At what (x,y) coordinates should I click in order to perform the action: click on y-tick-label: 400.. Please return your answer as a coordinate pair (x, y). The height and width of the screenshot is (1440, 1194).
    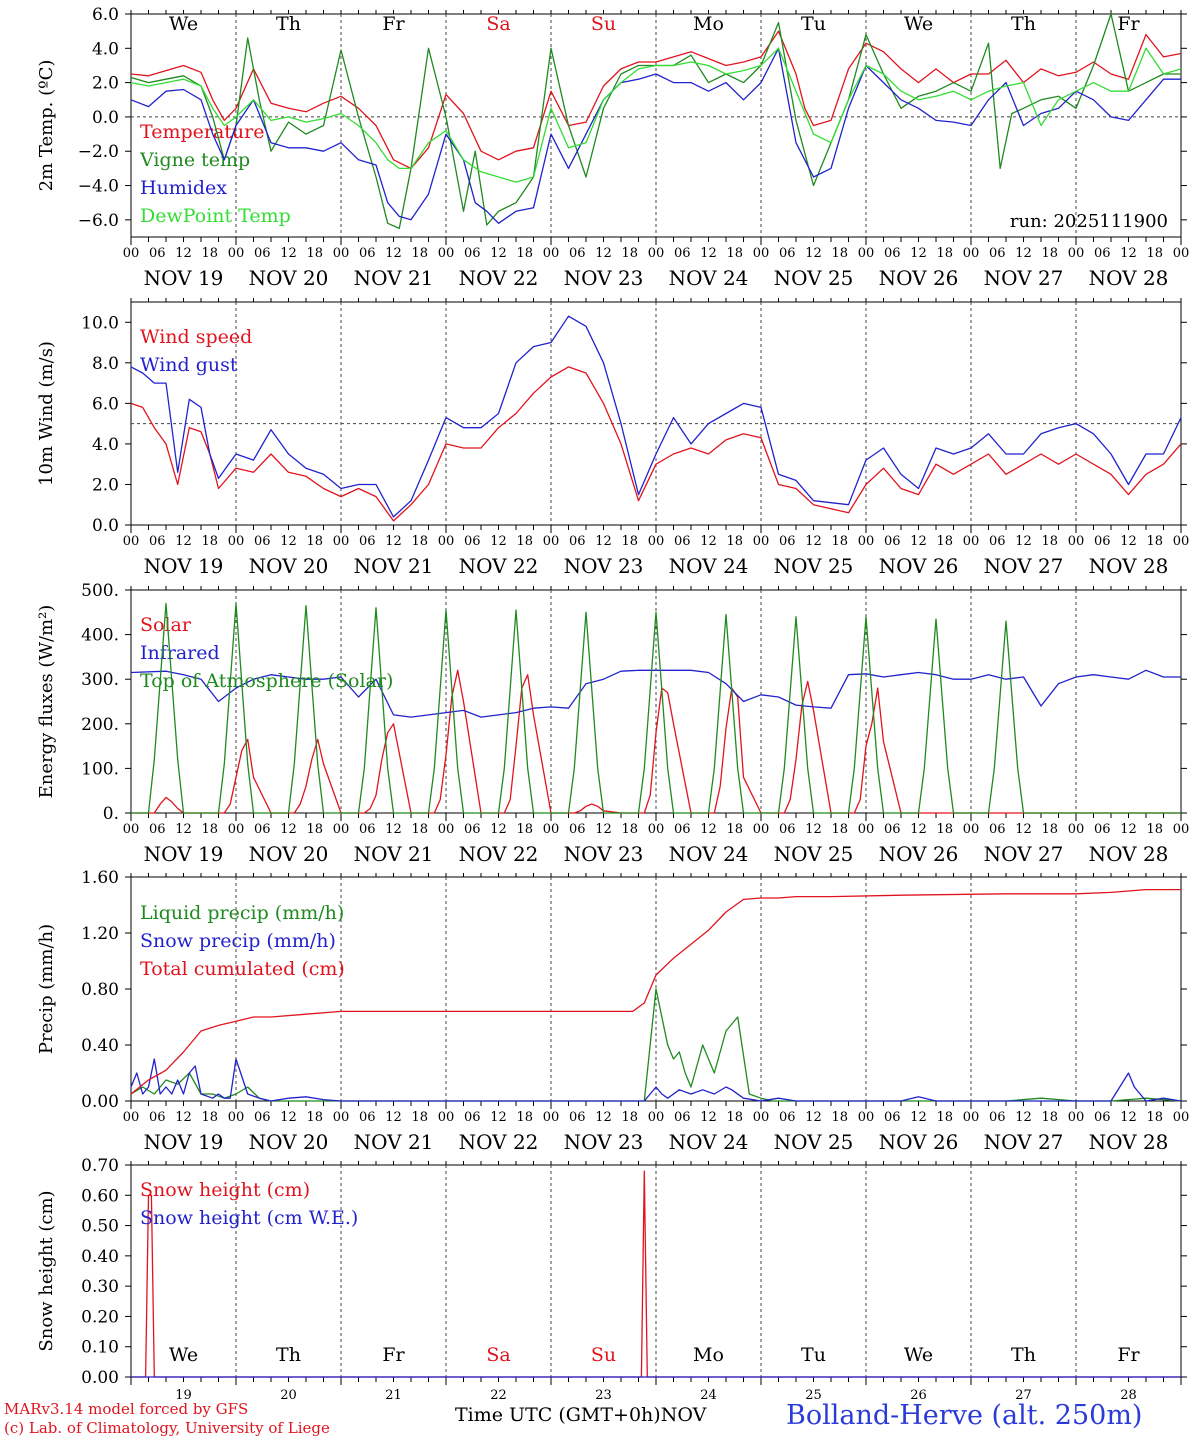
    Looking at the image, I should click on (100, 636).